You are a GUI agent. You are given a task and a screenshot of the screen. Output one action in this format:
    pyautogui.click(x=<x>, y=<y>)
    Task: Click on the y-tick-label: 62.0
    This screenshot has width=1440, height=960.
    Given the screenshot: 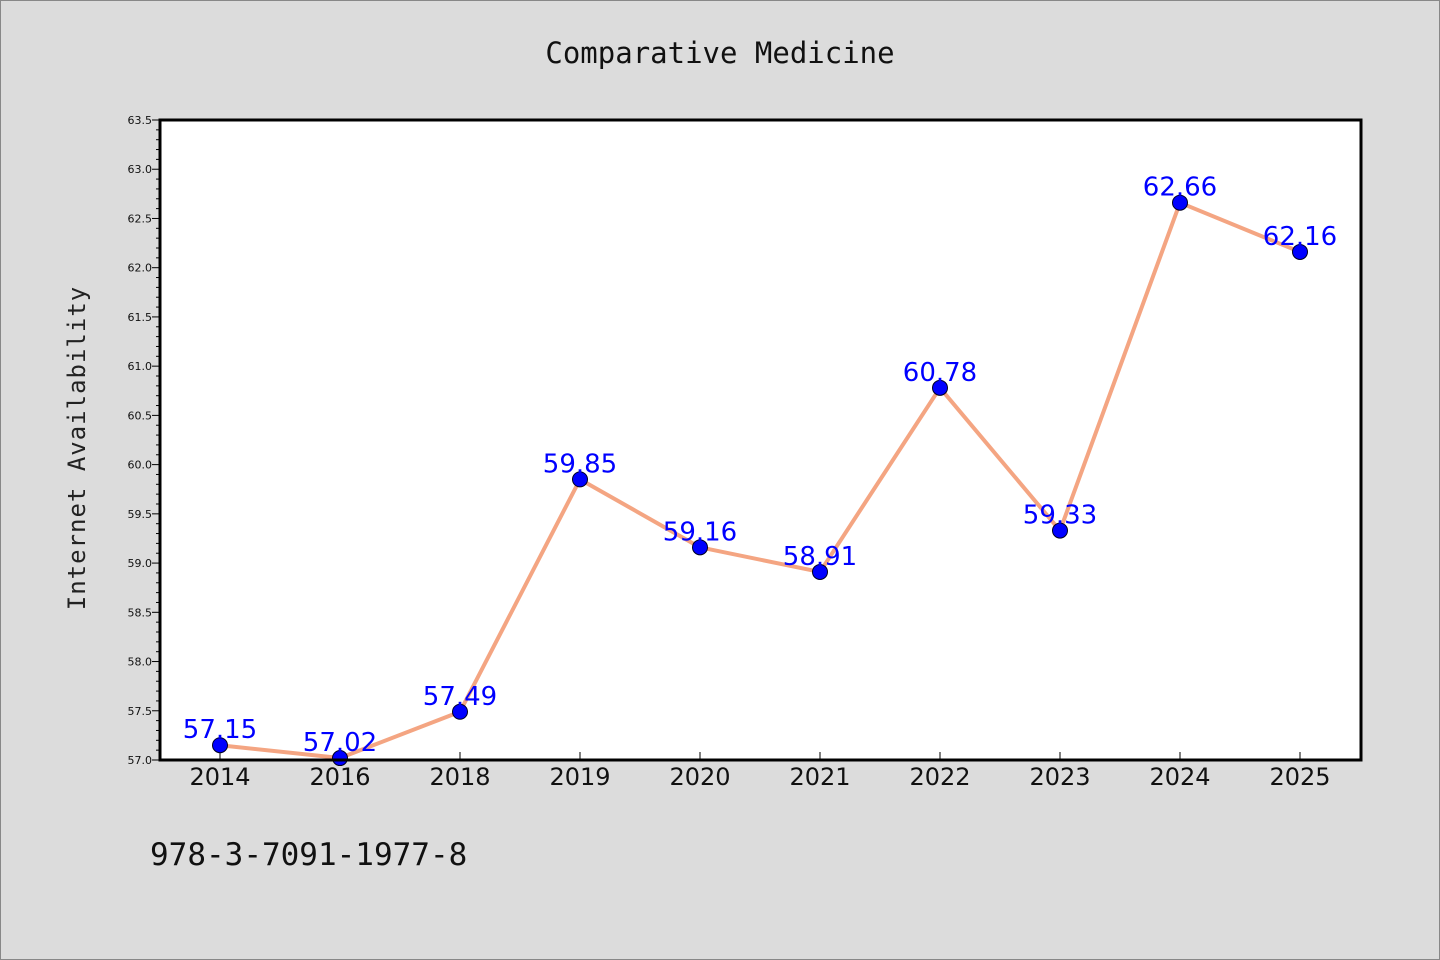 What is the action you would take?
    pyautogui.click(x=140, y=268)
    